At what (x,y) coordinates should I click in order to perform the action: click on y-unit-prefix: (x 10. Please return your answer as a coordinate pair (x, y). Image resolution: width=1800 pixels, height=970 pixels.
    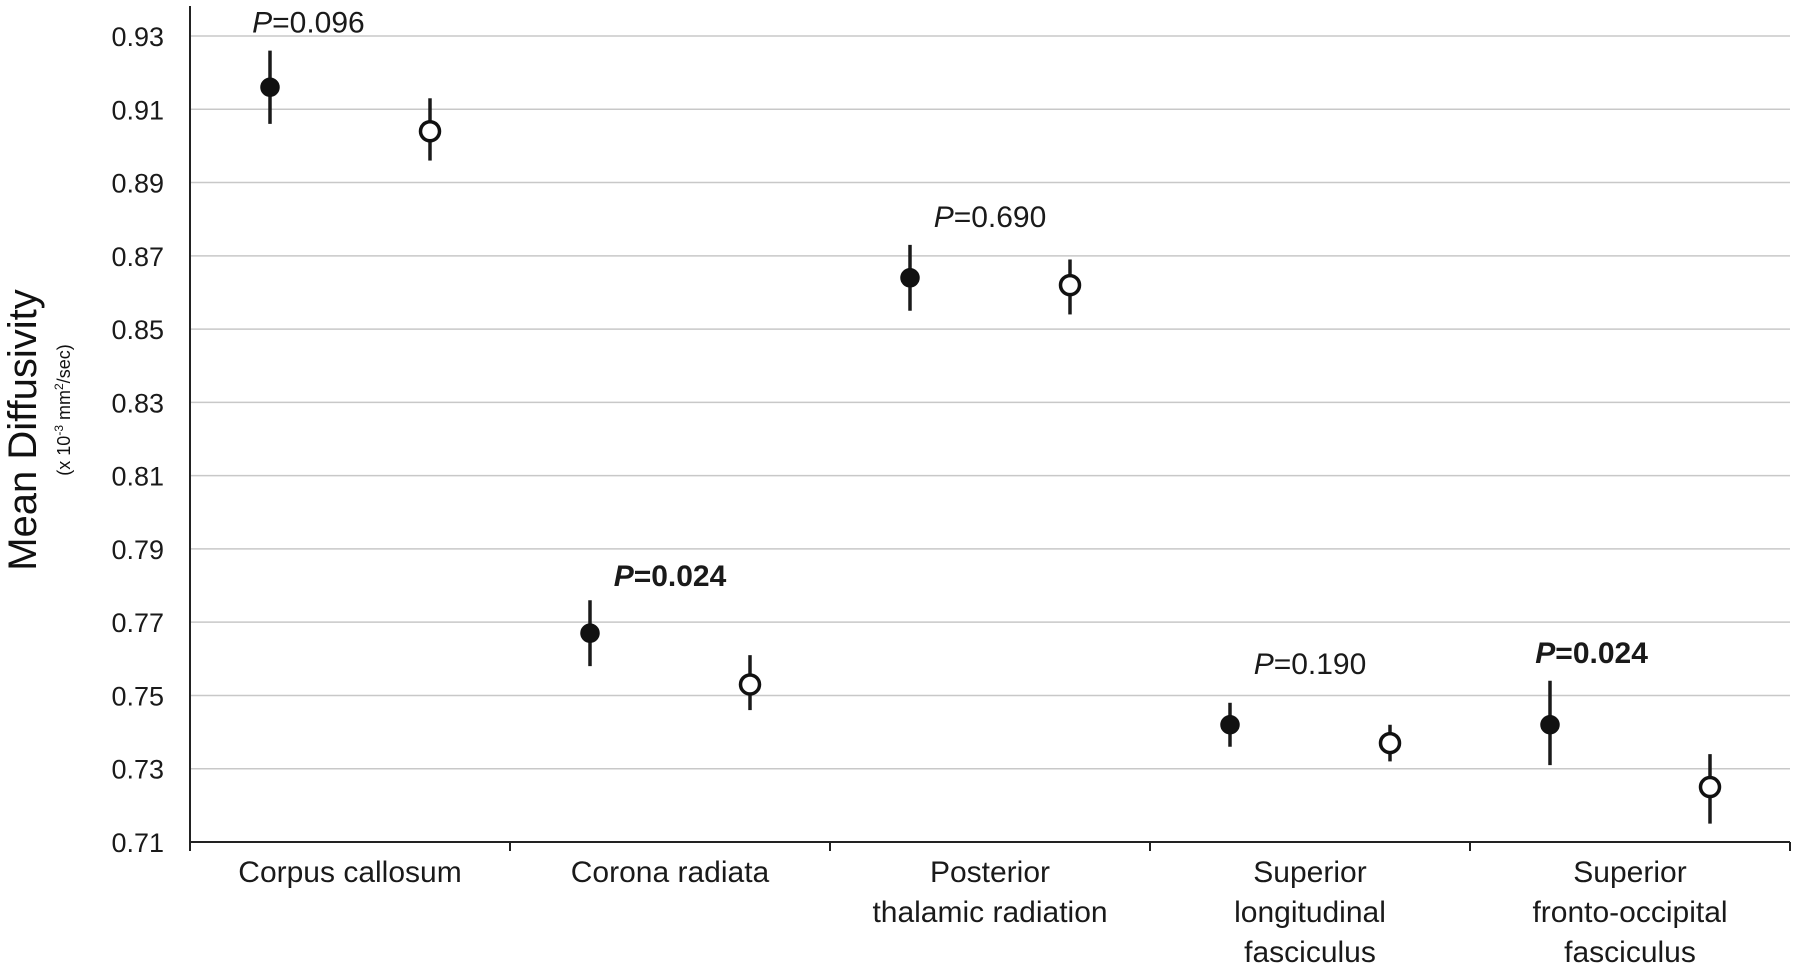
    Looking at the image, I should click on (64, 456).